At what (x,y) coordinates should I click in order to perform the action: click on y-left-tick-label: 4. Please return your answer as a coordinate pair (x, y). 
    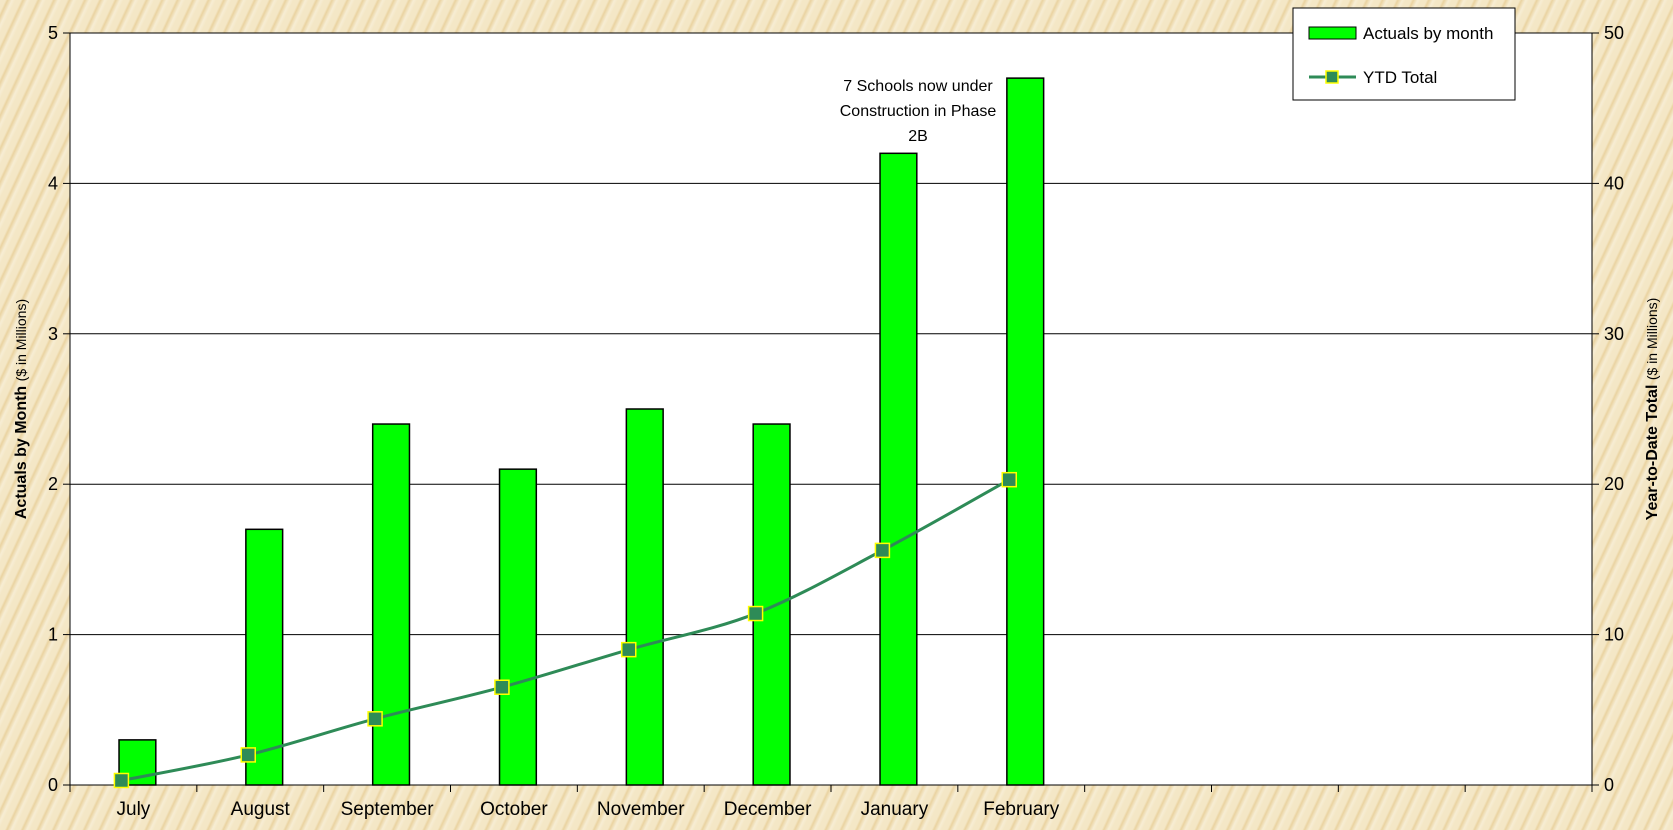
    Looking at the image, I should click on (53, 183).